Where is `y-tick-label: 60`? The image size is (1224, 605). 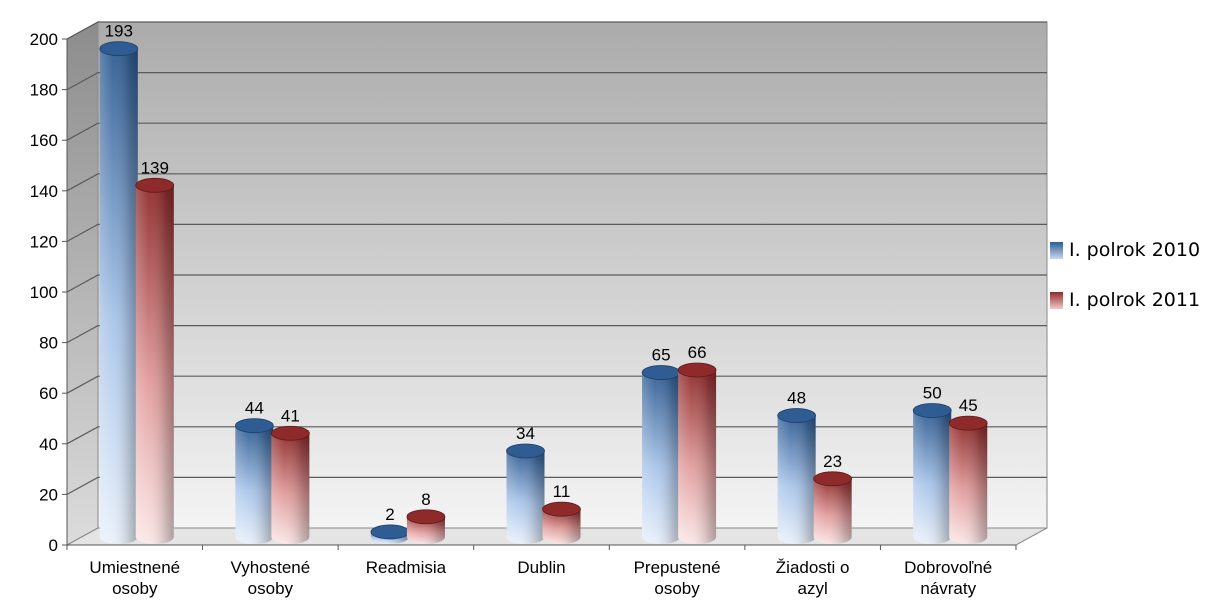
y-tick-label: 60 is located at coordinates (48, 393).